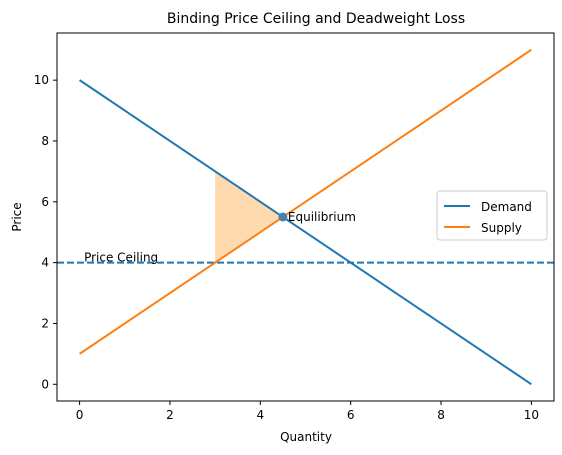 The image size is (562, 455). Describe the element at coordinates (306, 437) in the screenshot. I see `x-axis-label: Quantity` at that location.